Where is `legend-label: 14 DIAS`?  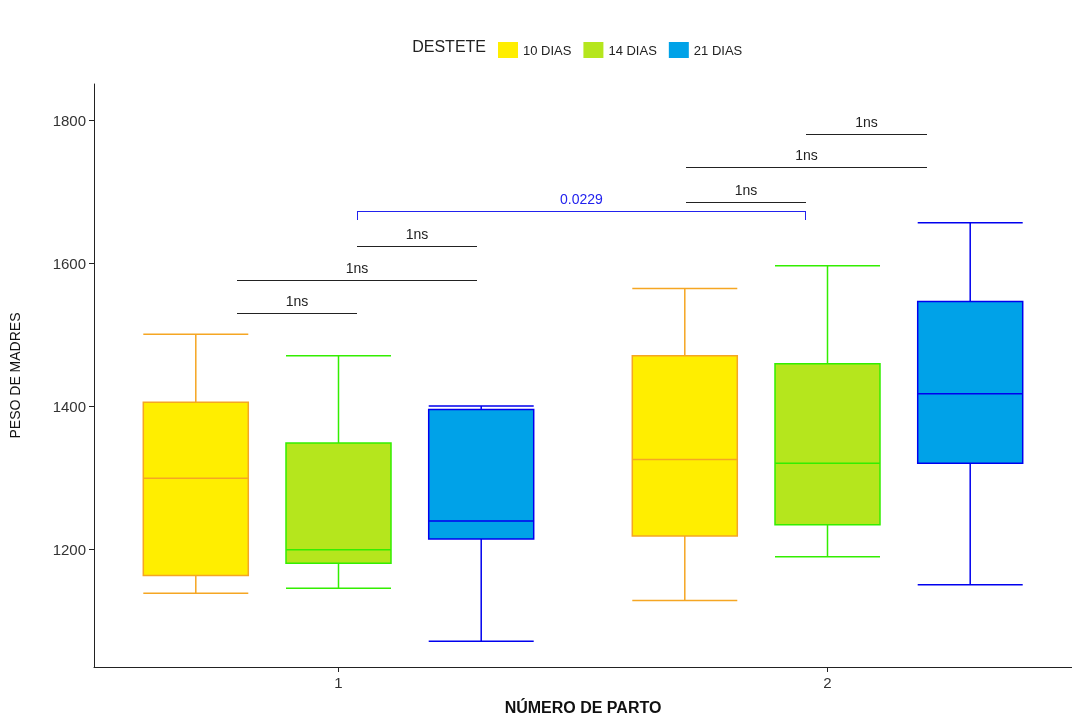 legend-label: 14 DIAS is located at coordinates (633, 50).